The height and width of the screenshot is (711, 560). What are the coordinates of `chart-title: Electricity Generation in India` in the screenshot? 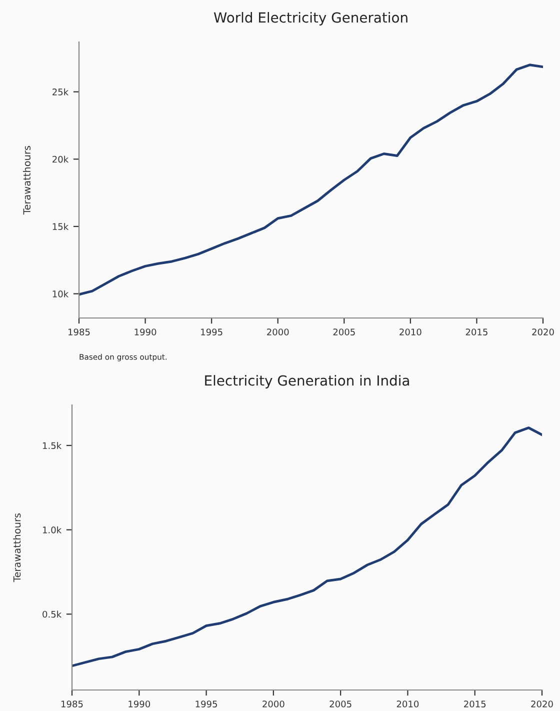 It's located at (307, 381).